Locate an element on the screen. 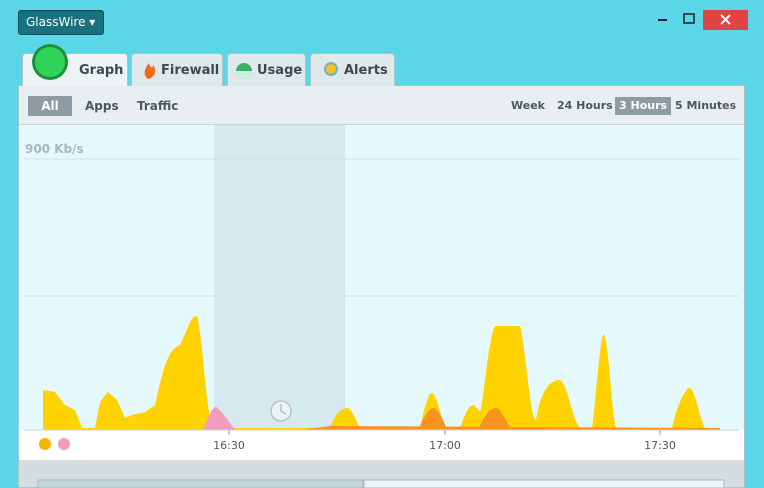 The height and width of the screenshot is (488, 764). range-button: 24 Hours is located at coordinates (585, 105).